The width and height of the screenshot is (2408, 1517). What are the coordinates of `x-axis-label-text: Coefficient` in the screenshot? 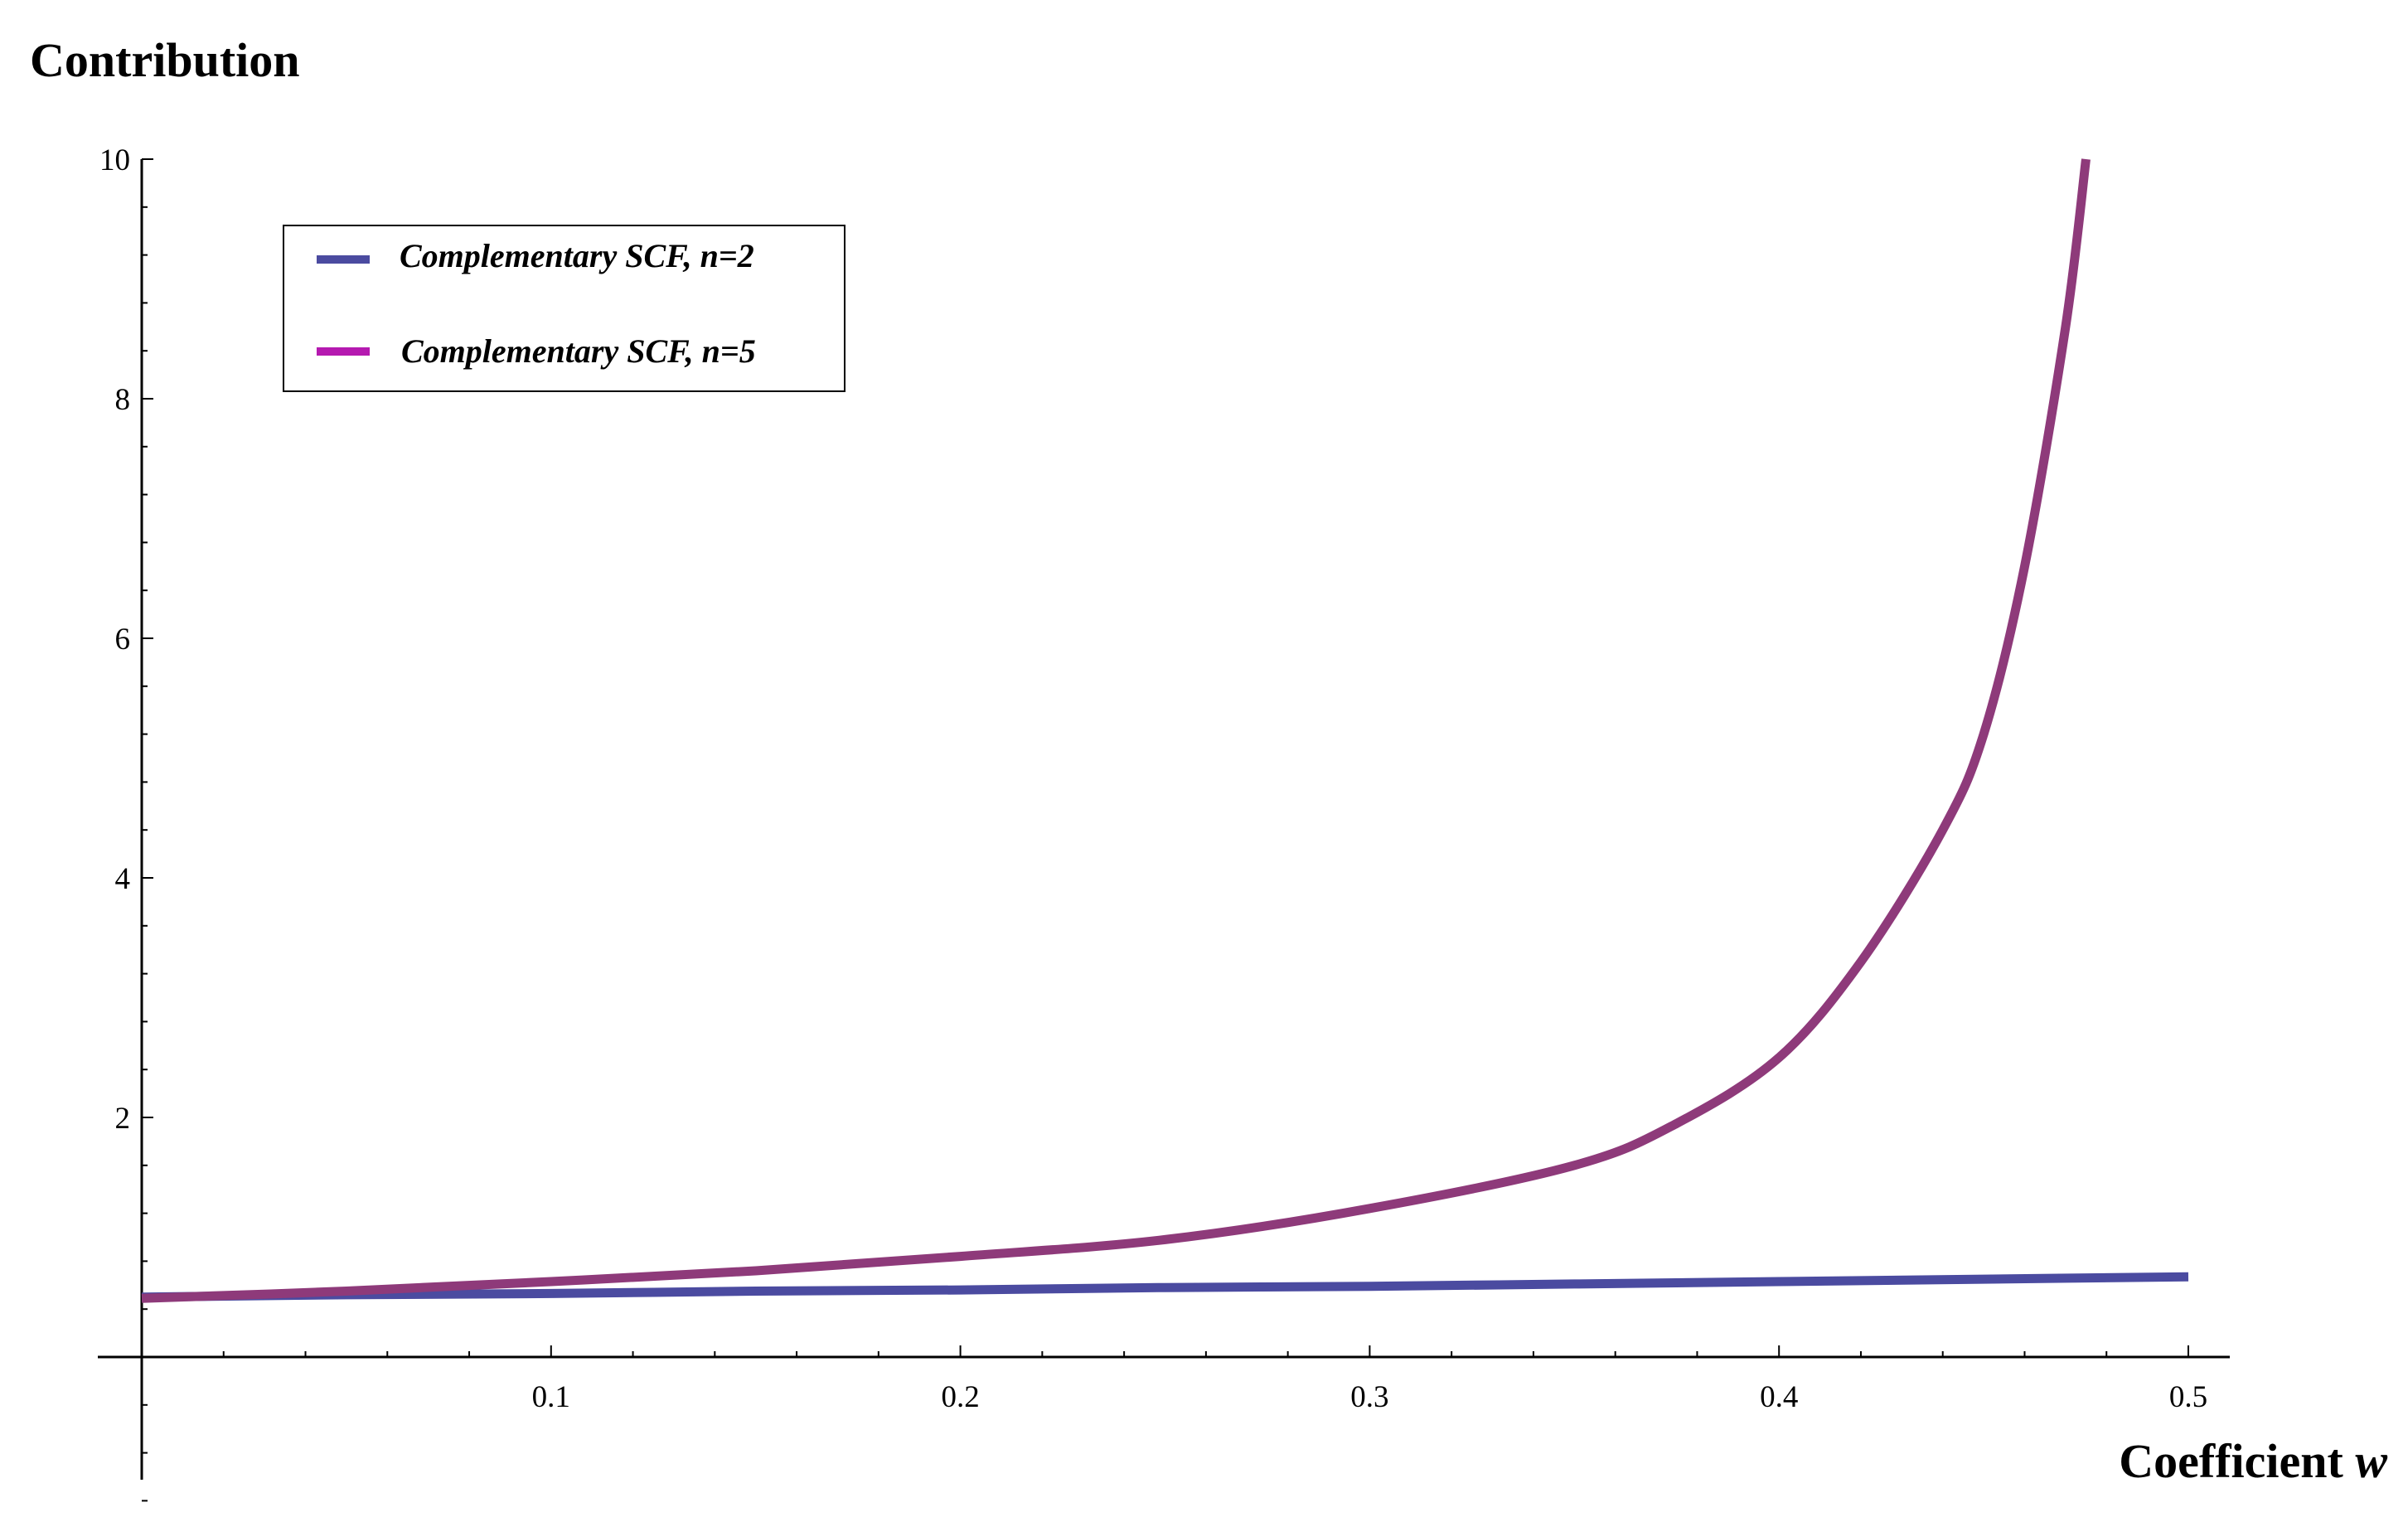 It's located at (2231, 1461).